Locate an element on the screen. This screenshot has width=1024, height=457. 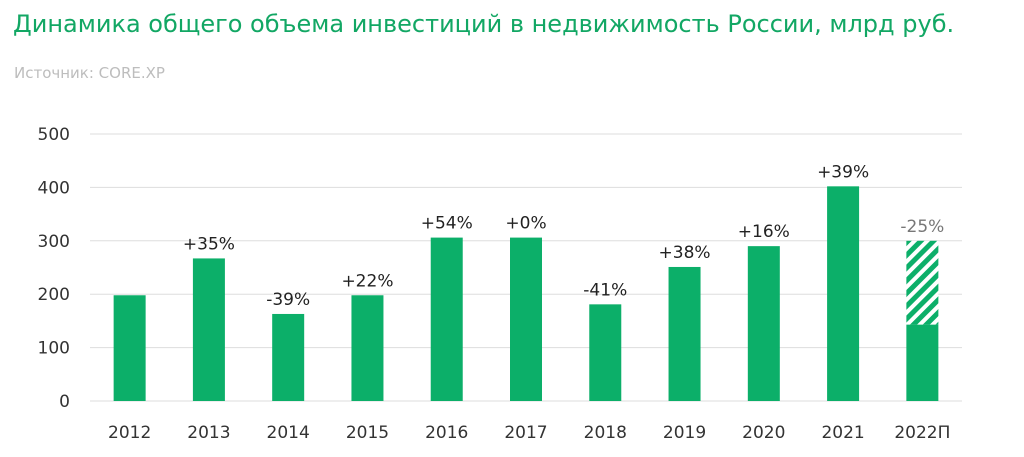
y-tick-label: 200 is located at coordinates (54, 295).